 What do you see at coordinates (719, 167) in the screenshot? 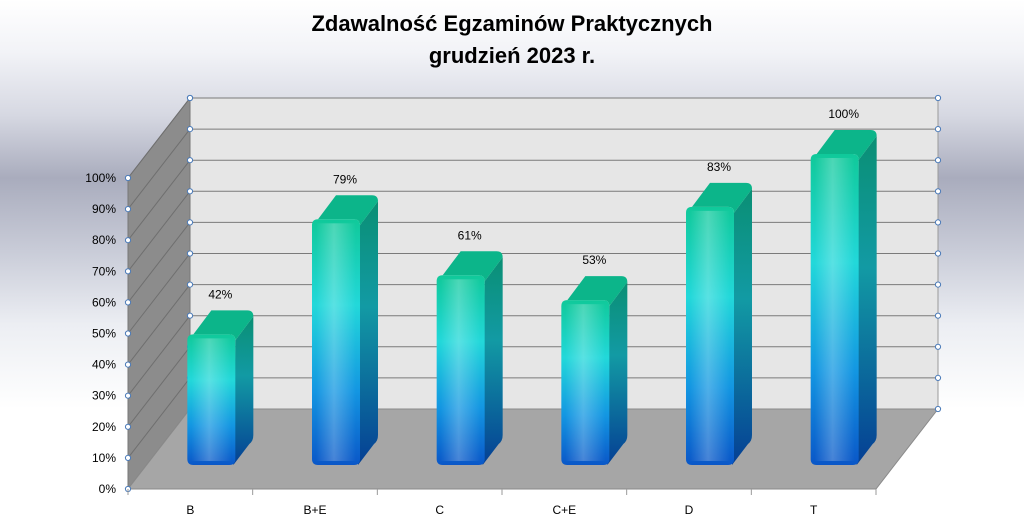
I see `data-label: 83%` at bounding box center [719, 167].